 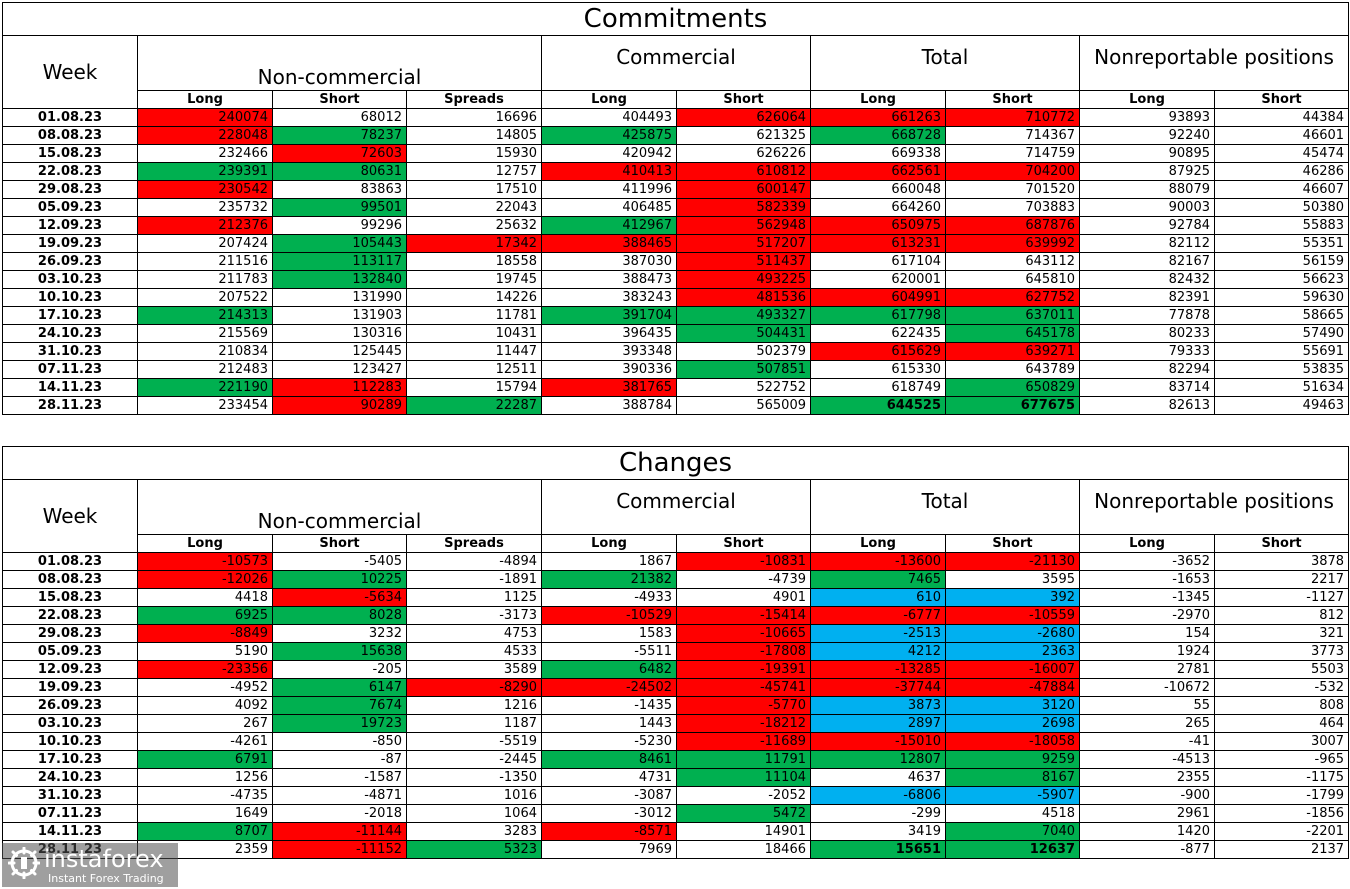 I want to click on value-cell: 645178, so click(x=1012, y=333).